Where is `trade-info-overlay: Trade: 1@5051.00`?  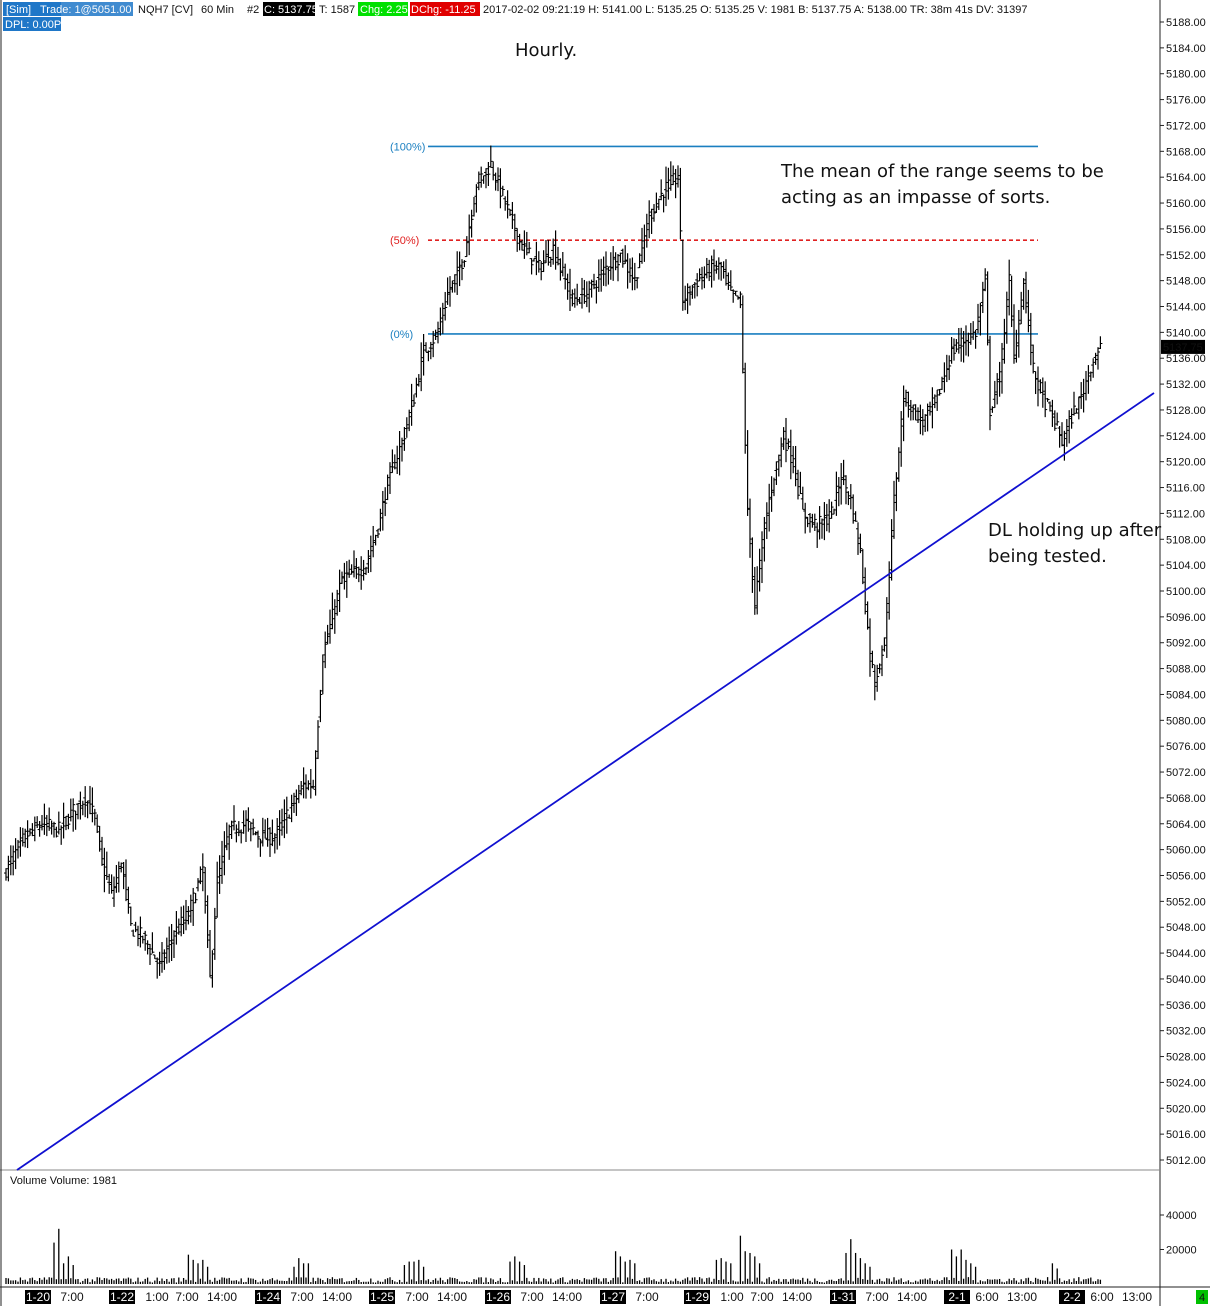
trade-info-overlay: Trade: 1@5051.00 is located at coordinates (86, 10).